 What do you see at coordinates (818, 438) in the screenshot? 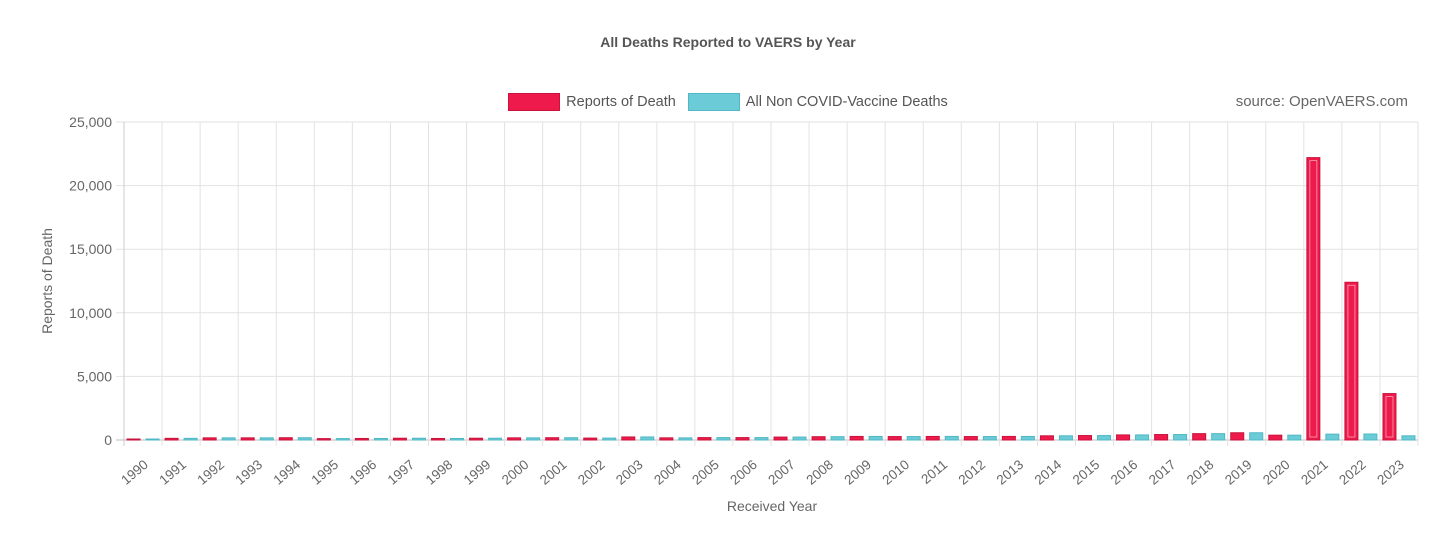
I see `bar-reports-of-death-2008` at bounding box center [818, 438].